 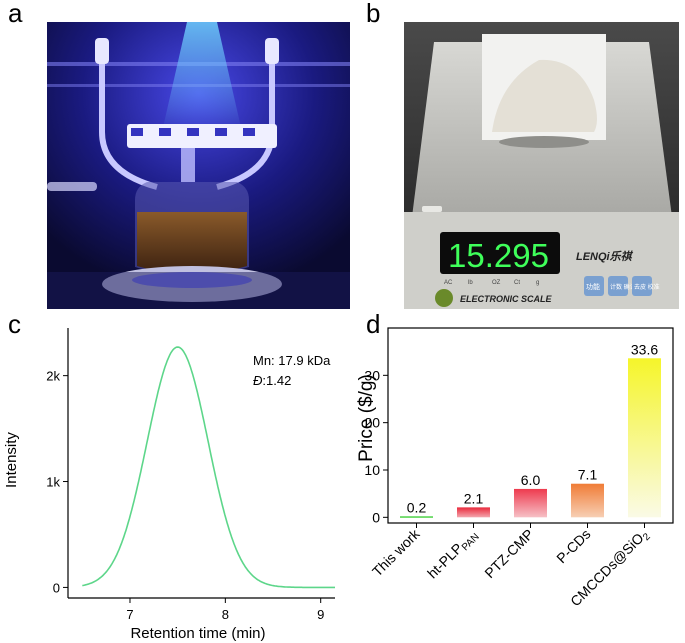 What do you see at coordinates (644, 349) in the screenshot?
I see `price-value-label: 33.6` at bounding box center [644, 349].